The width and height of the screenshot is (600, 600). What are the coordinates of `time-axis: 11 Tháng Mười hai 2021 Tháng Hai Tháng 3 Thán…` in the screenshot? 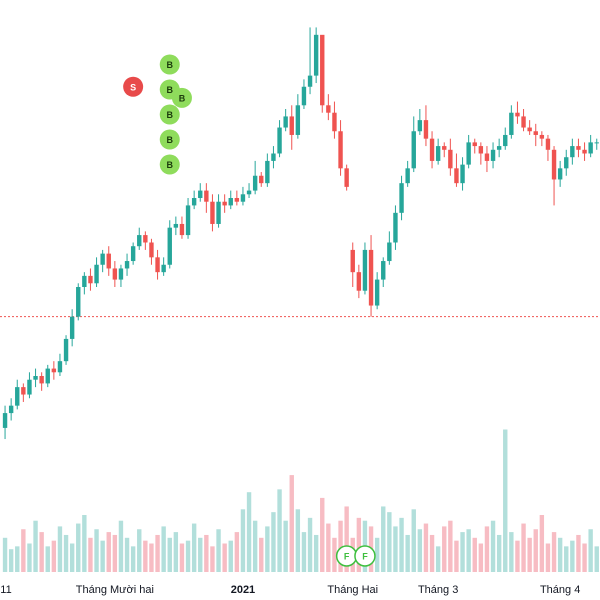 It's located at (290, 590).